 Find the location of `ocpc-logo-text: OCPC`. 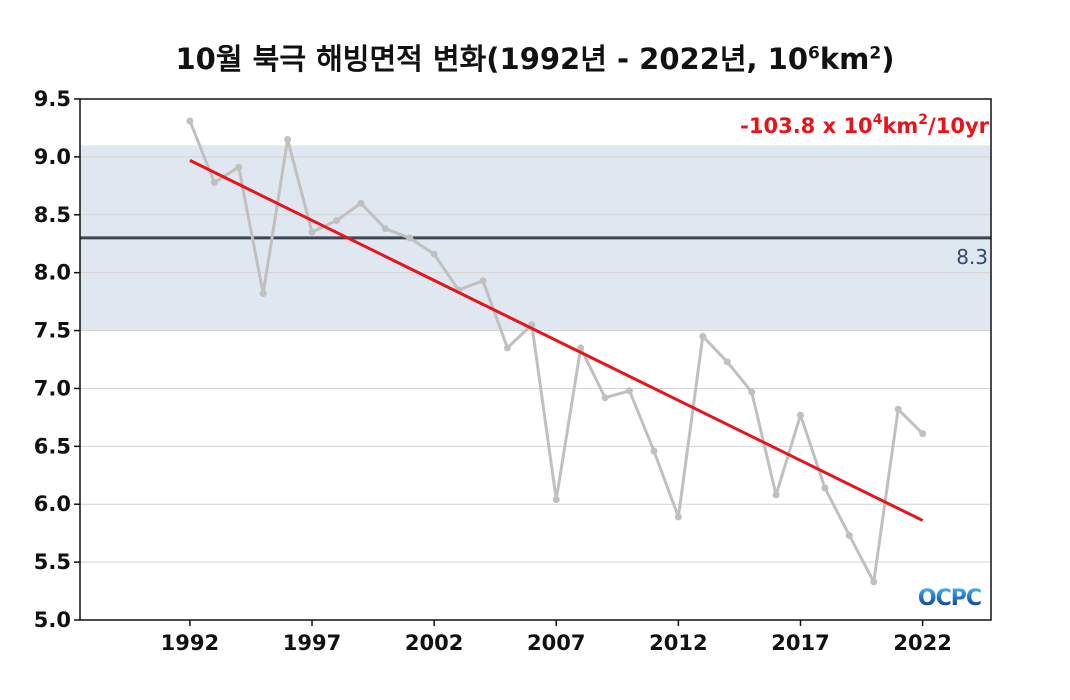

ocpc-logo-text: OCPC is located at coordinates (949, 598).